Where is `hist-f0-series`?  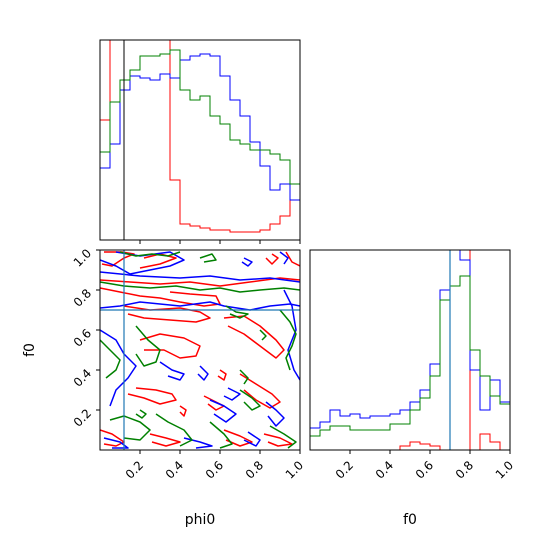
hist-f0-series is located at coordinates (410, 350).